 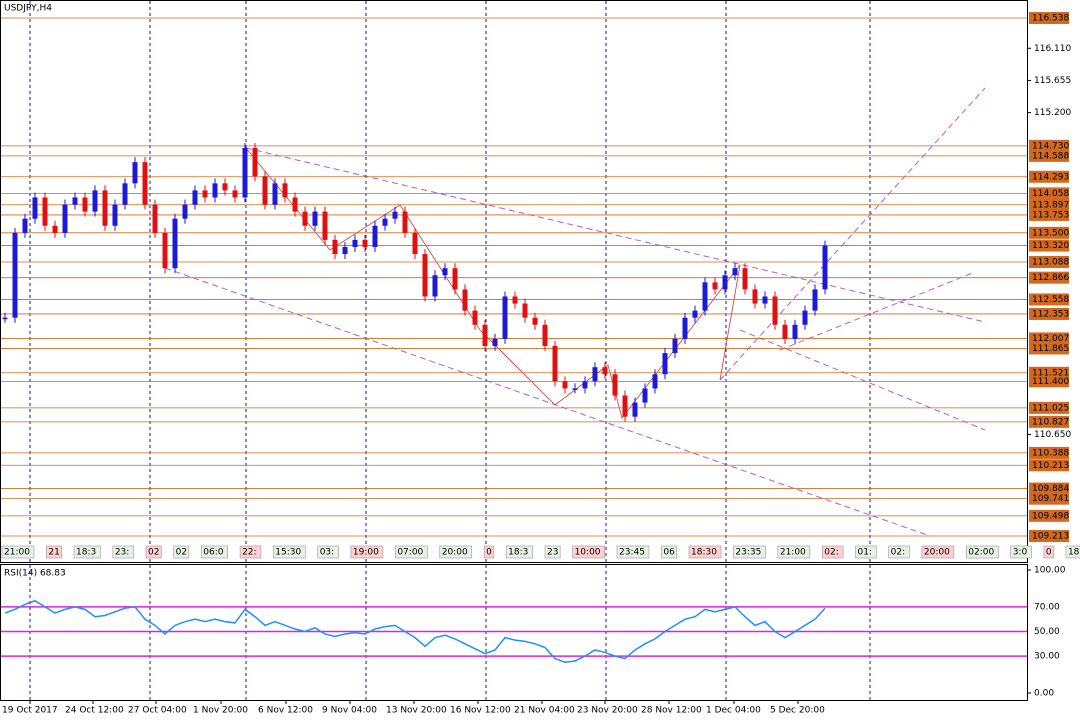 What do you see at coordinates (1050, 262) in the screenshot?
I see `level-label: 113.088` at bounding box center [1050, 262].